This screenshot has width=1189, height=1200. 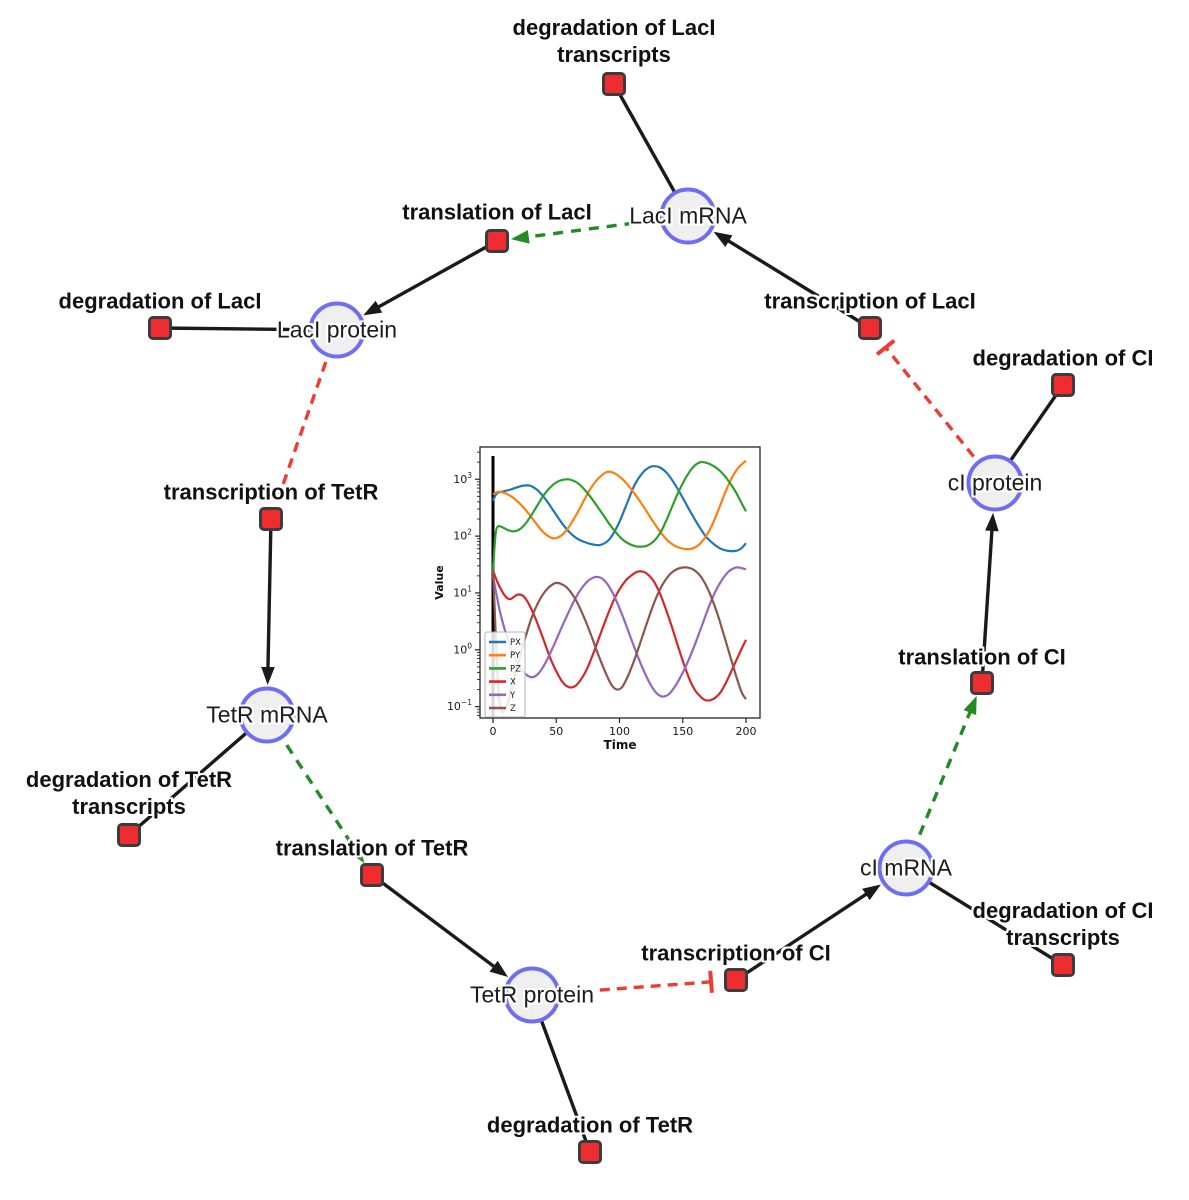 I want to click on species-label-cI_mRNA: cI mRNA, so click(x=906, y=867).